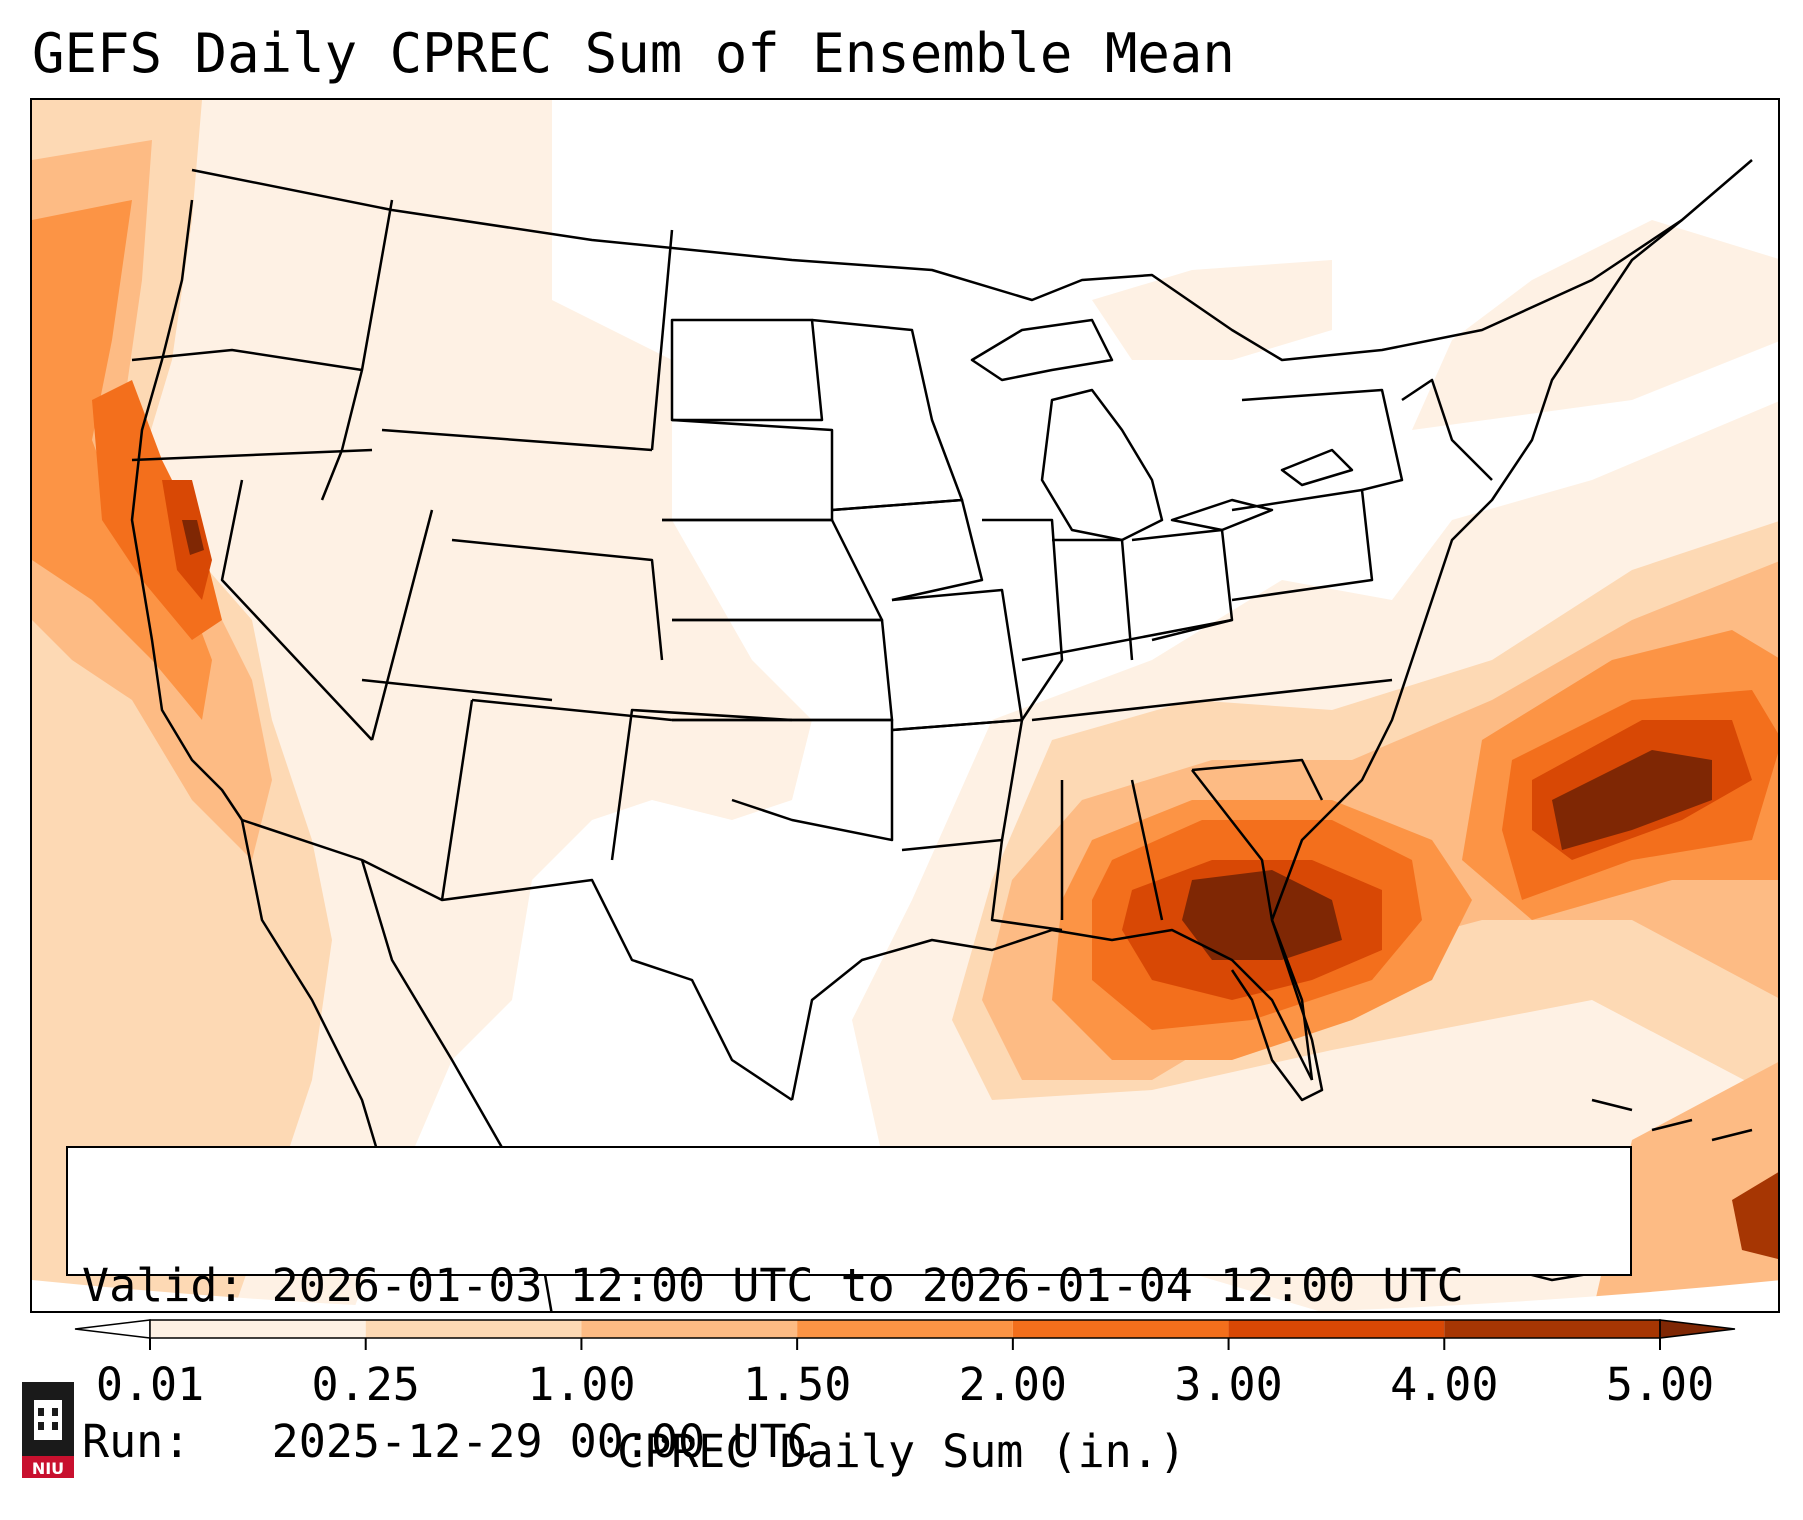 The width and height of the screenshot is (1803, 1520). What do you see at coordinates (366, 1384) in the screenshot?
I see `colorbar-tick-label: 0.25` at bounding box center [366, 1384].